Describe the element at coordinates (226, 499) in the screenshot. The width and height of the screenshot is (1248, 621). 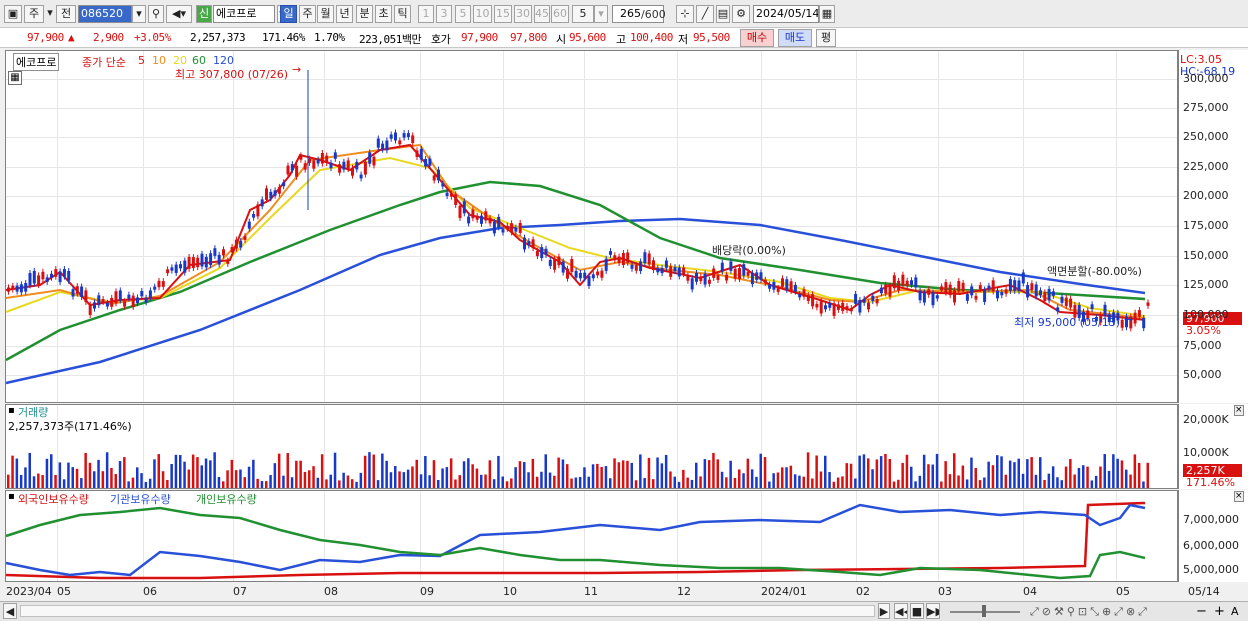
I see `individual-holdings-label: 개인보유수량` at that location.